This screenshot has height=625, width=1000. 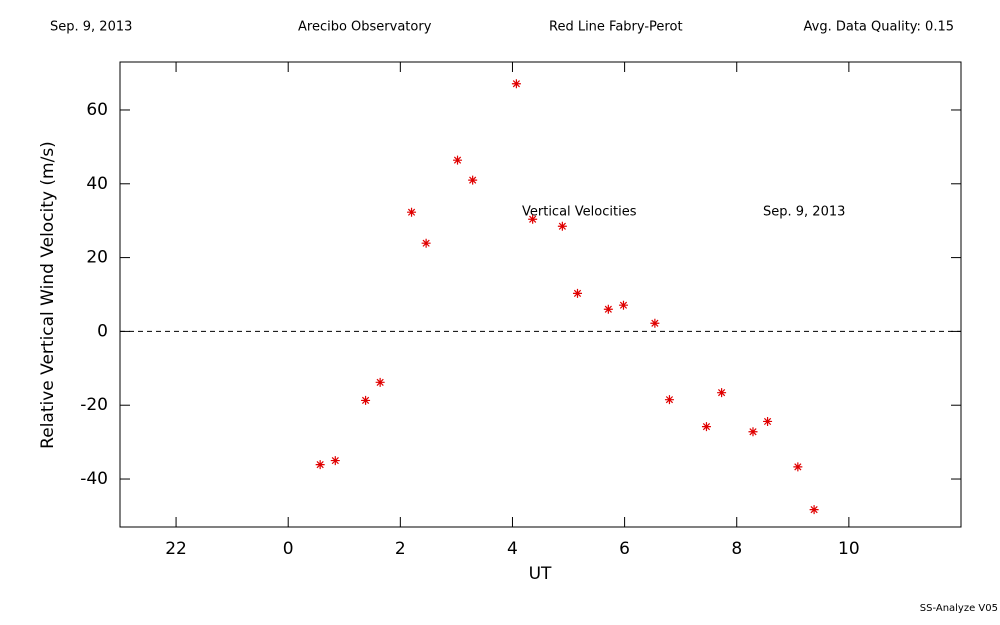 I want to click on annotation: Vertical Velocities, so click(x=579, y=212).